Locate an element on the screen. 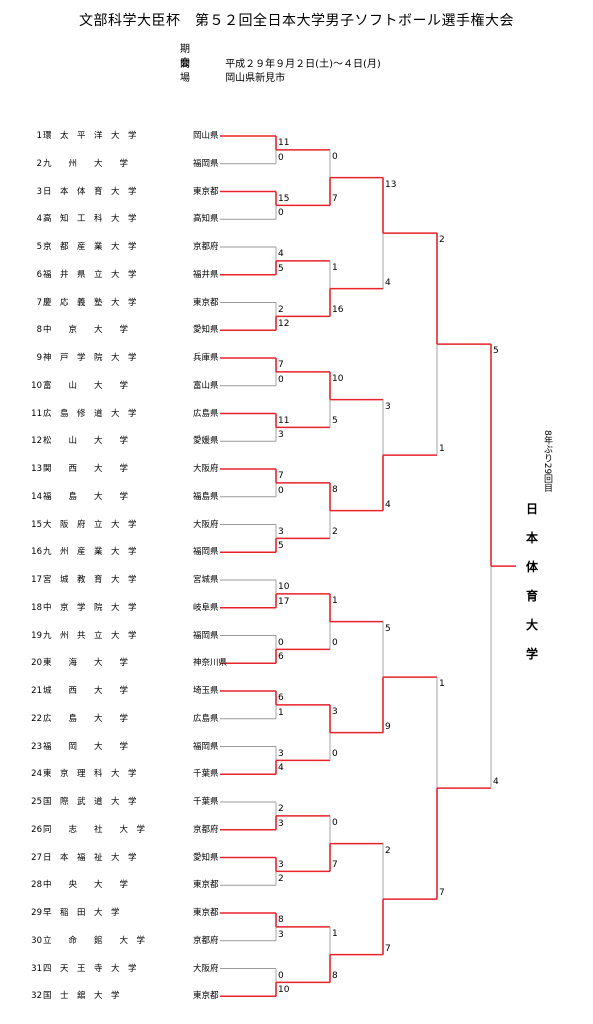 This screenshot has height=1024, width=593. team-name: 京 都 産 業 大 学 is located at coordinates (90, 247).